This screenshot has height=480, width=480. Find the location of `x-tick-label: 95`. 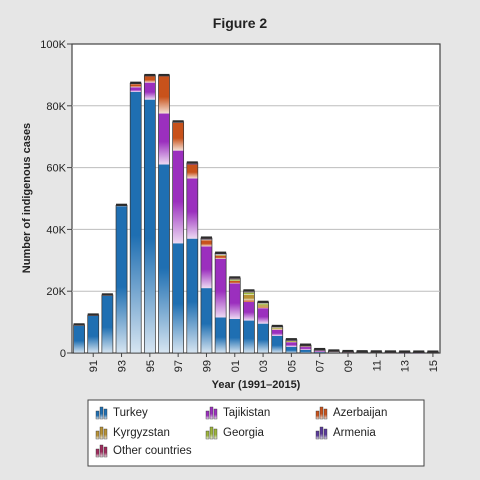

x-tick-label: 95 is located at coordinates (151, 366).